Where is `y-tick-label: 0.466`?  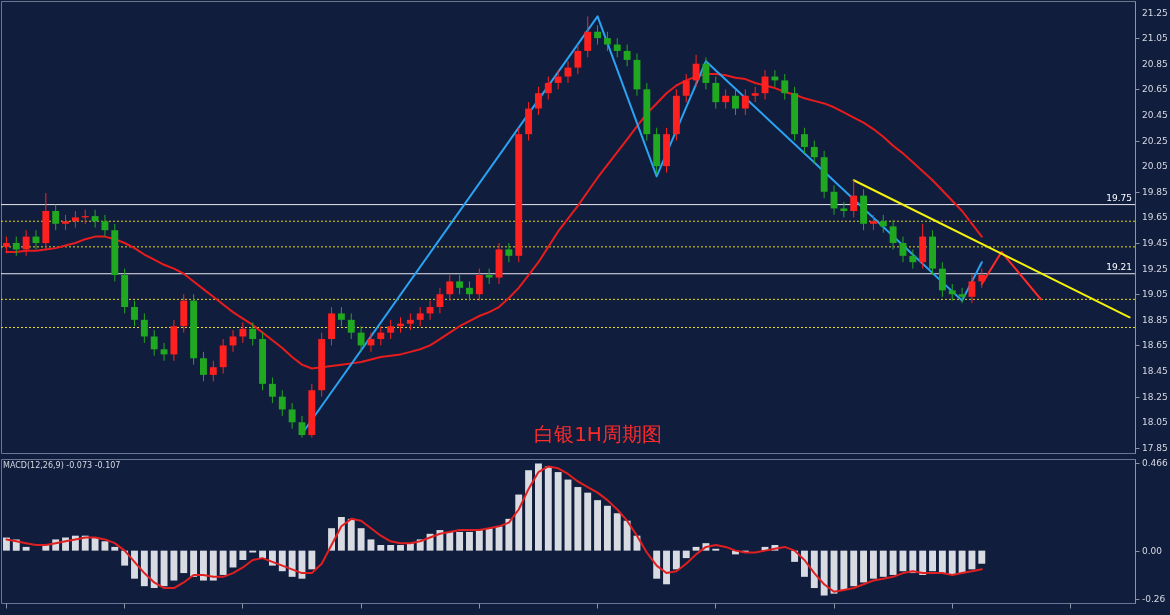 y-tick-label: 0.466 is located at coordinates (1155, 463).